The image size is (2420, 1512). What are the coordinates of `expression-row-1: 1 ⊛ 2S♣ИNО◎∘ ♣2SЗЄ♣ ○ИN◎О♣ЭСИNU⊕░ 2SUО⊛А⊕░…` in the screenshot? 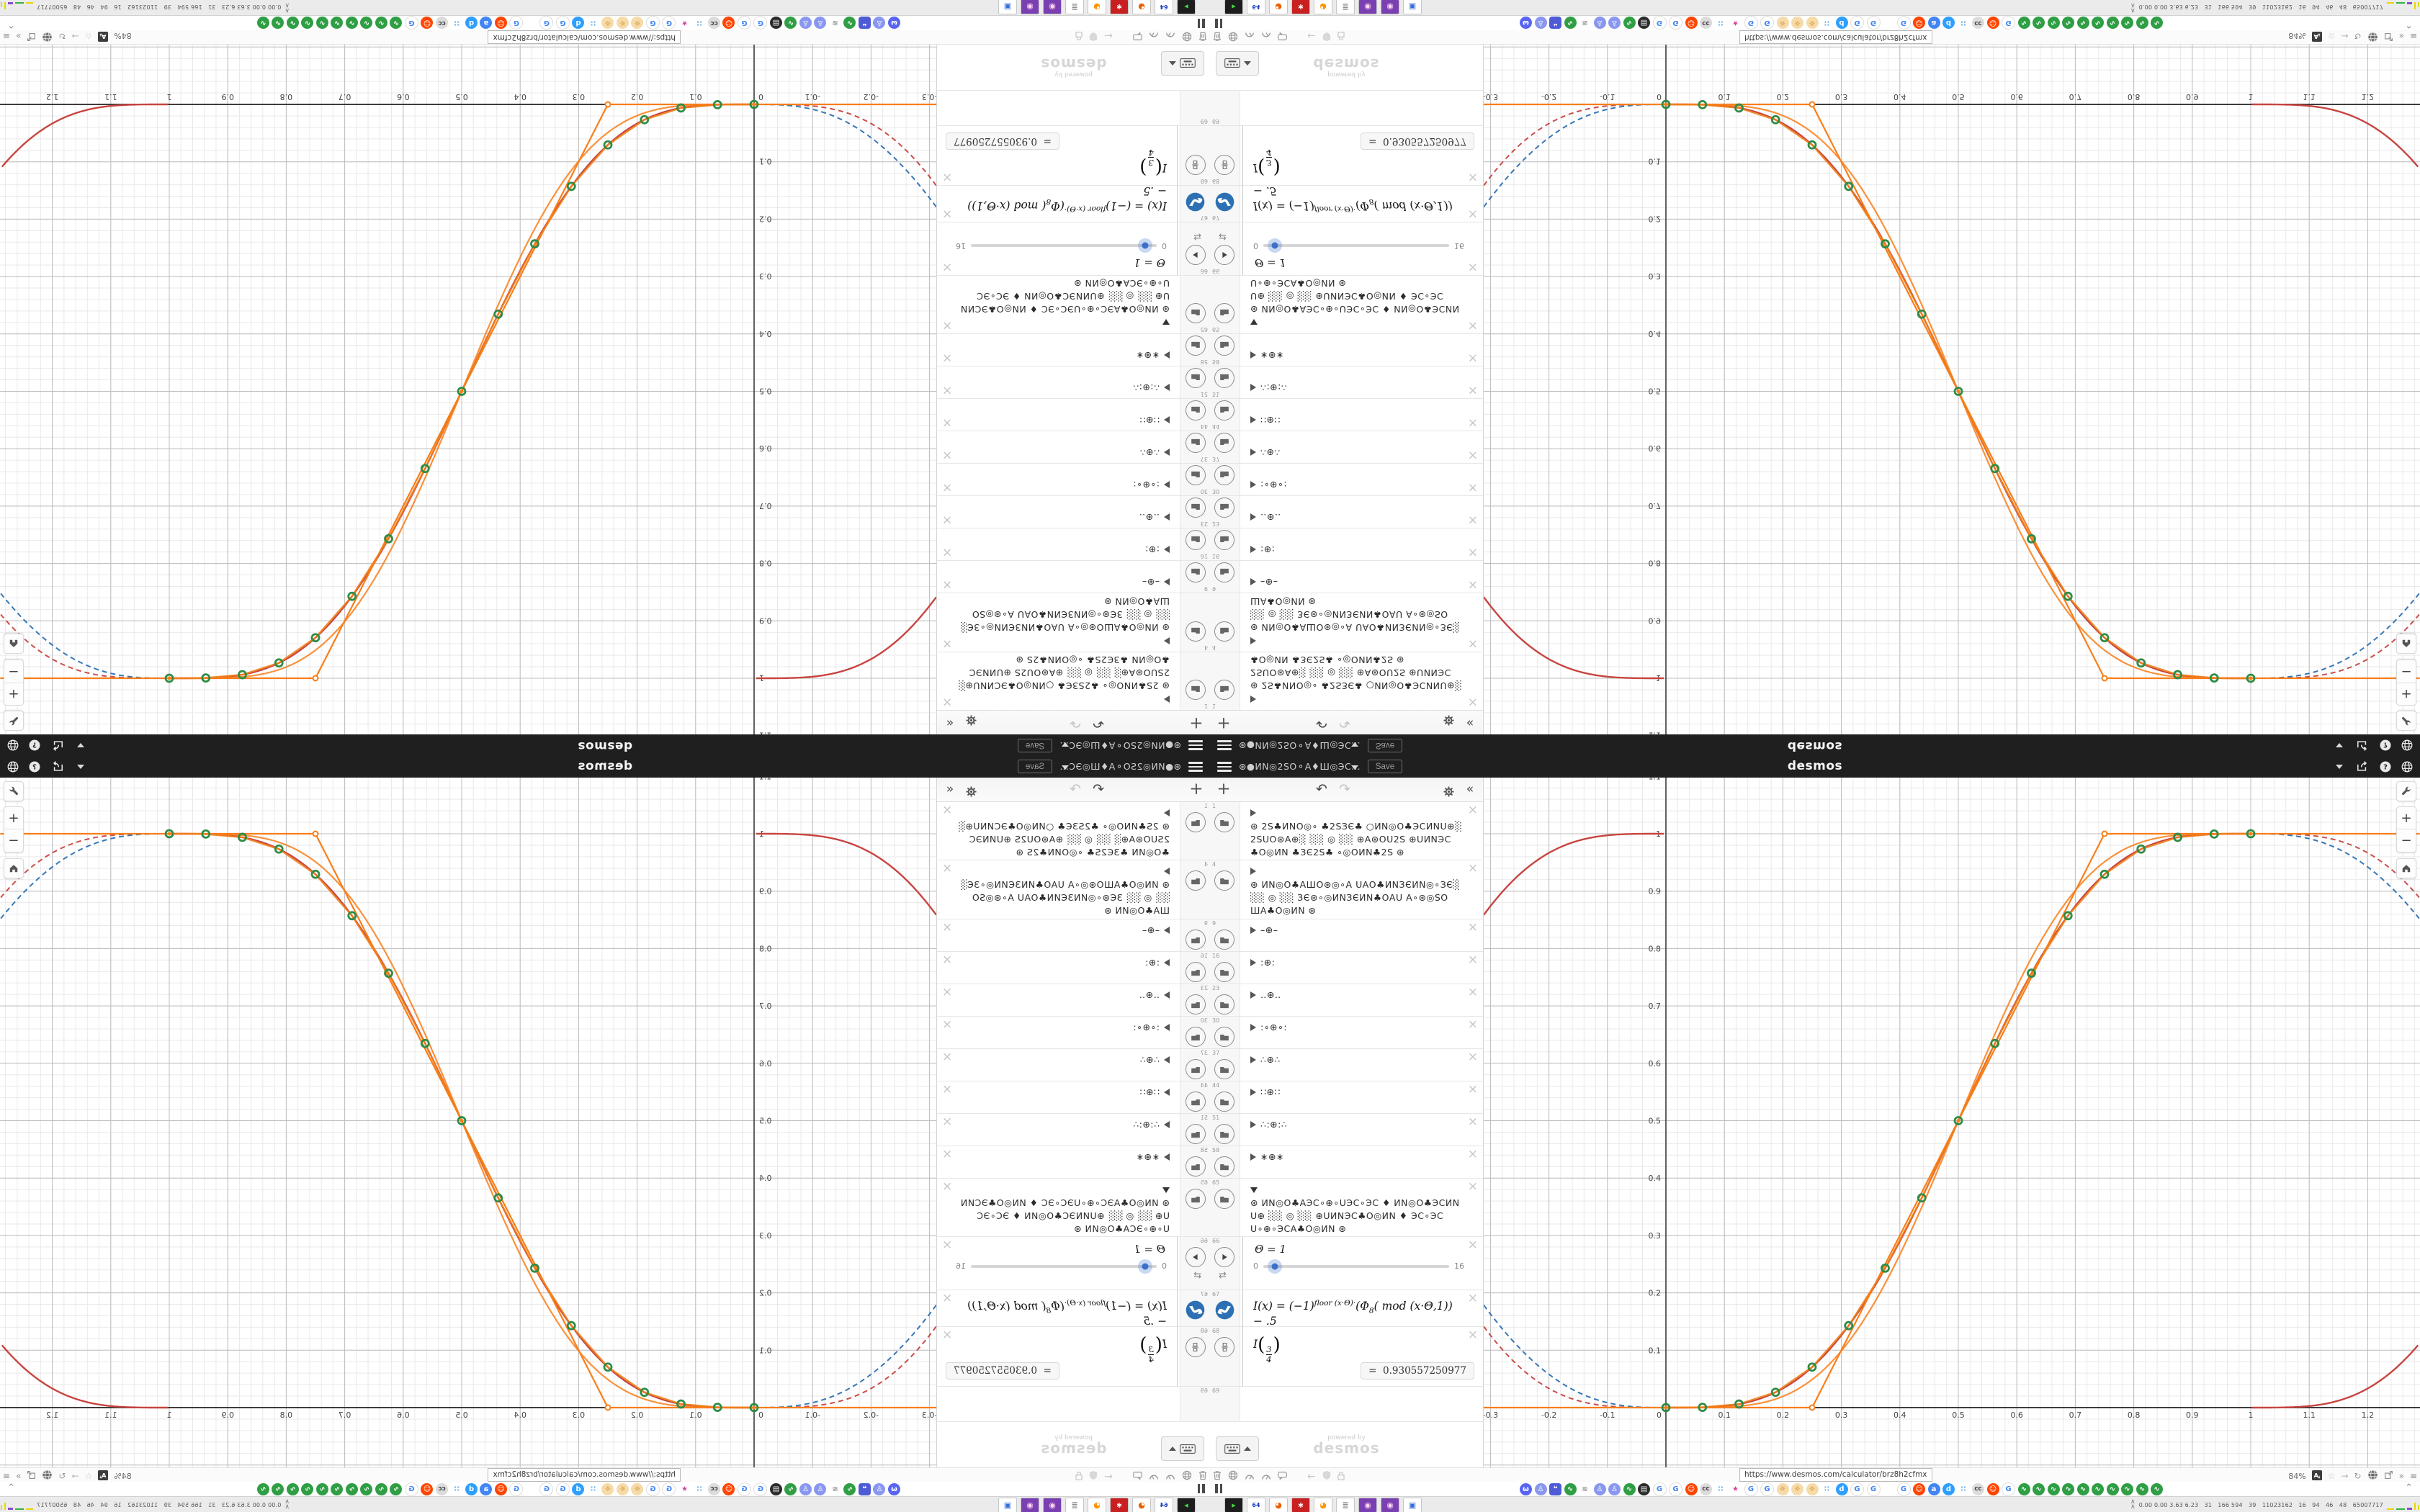 It's located at (1073, 681).